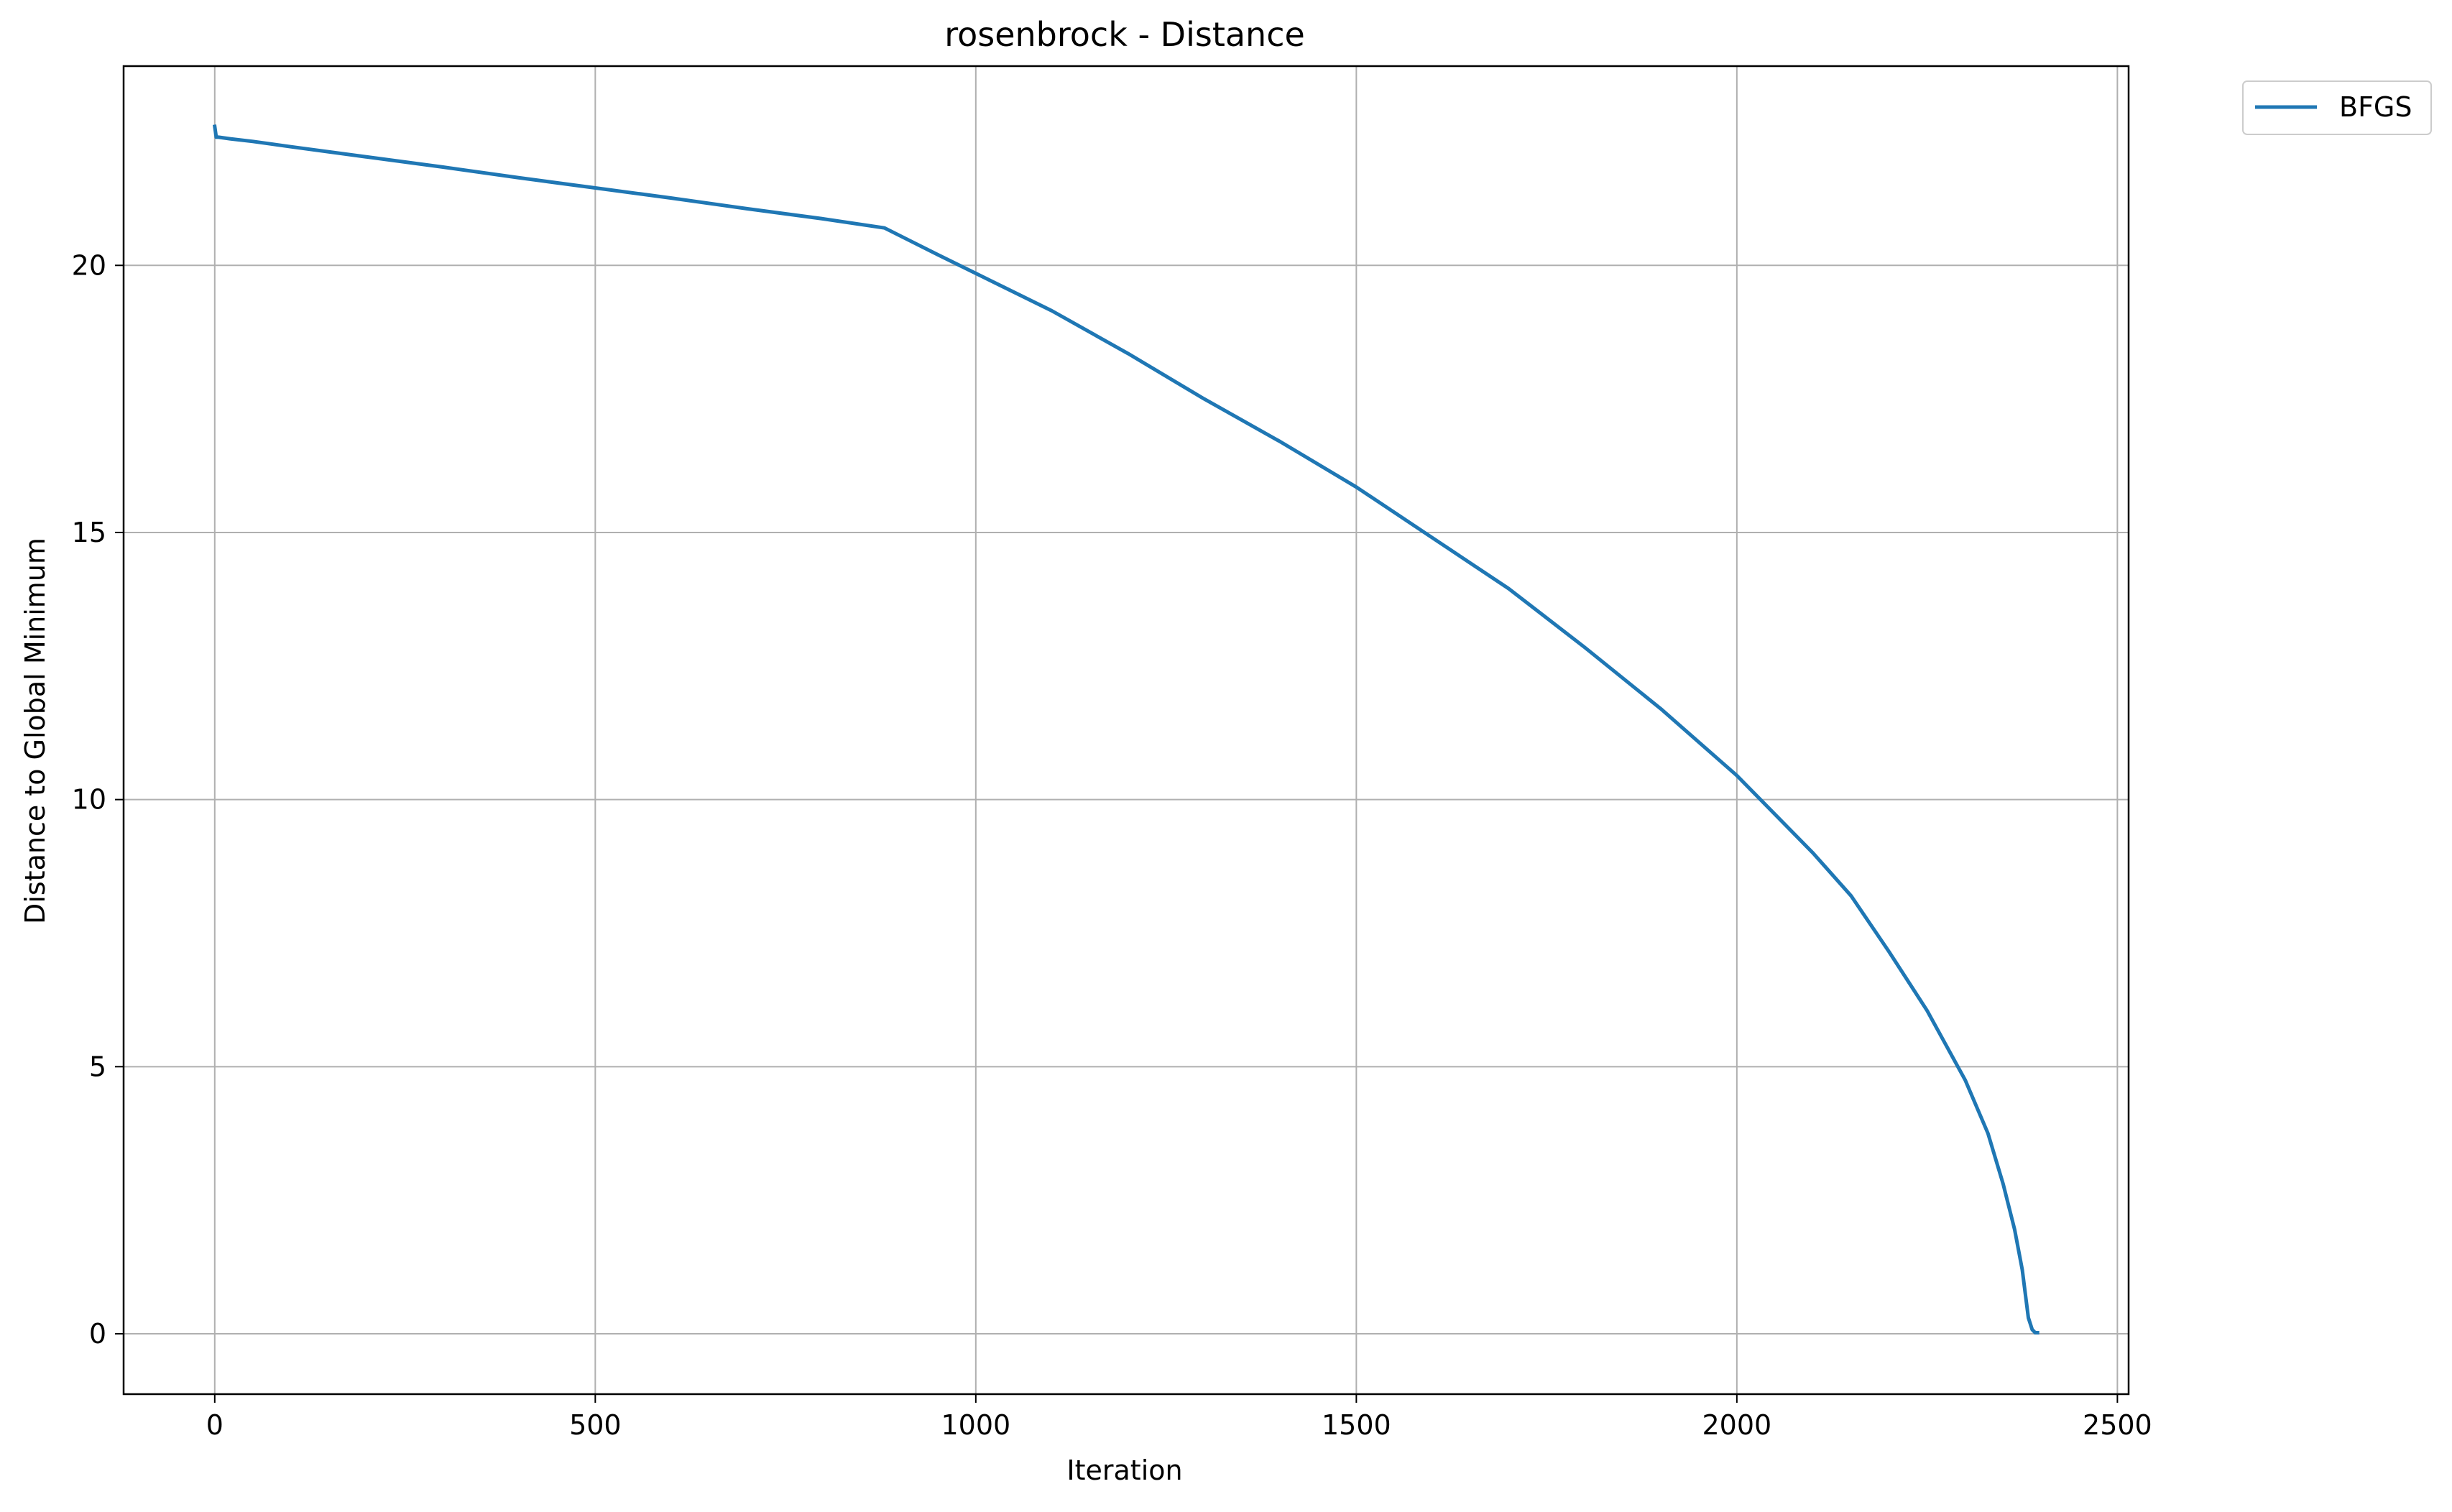 The height and width of the screenshot is (1512, 2452). I want to click on y-tick-label: 15, so click(89, 532).